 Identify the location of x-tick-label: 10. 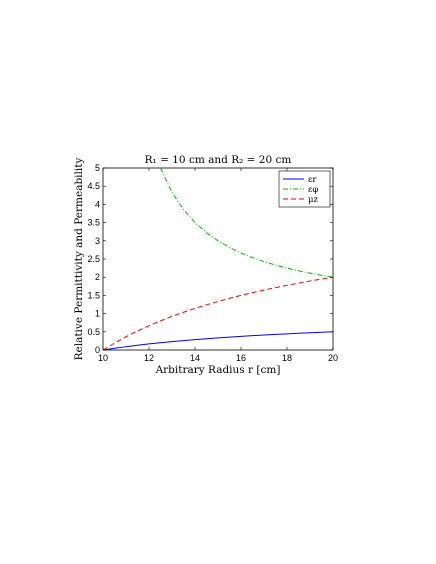
(103, 358).